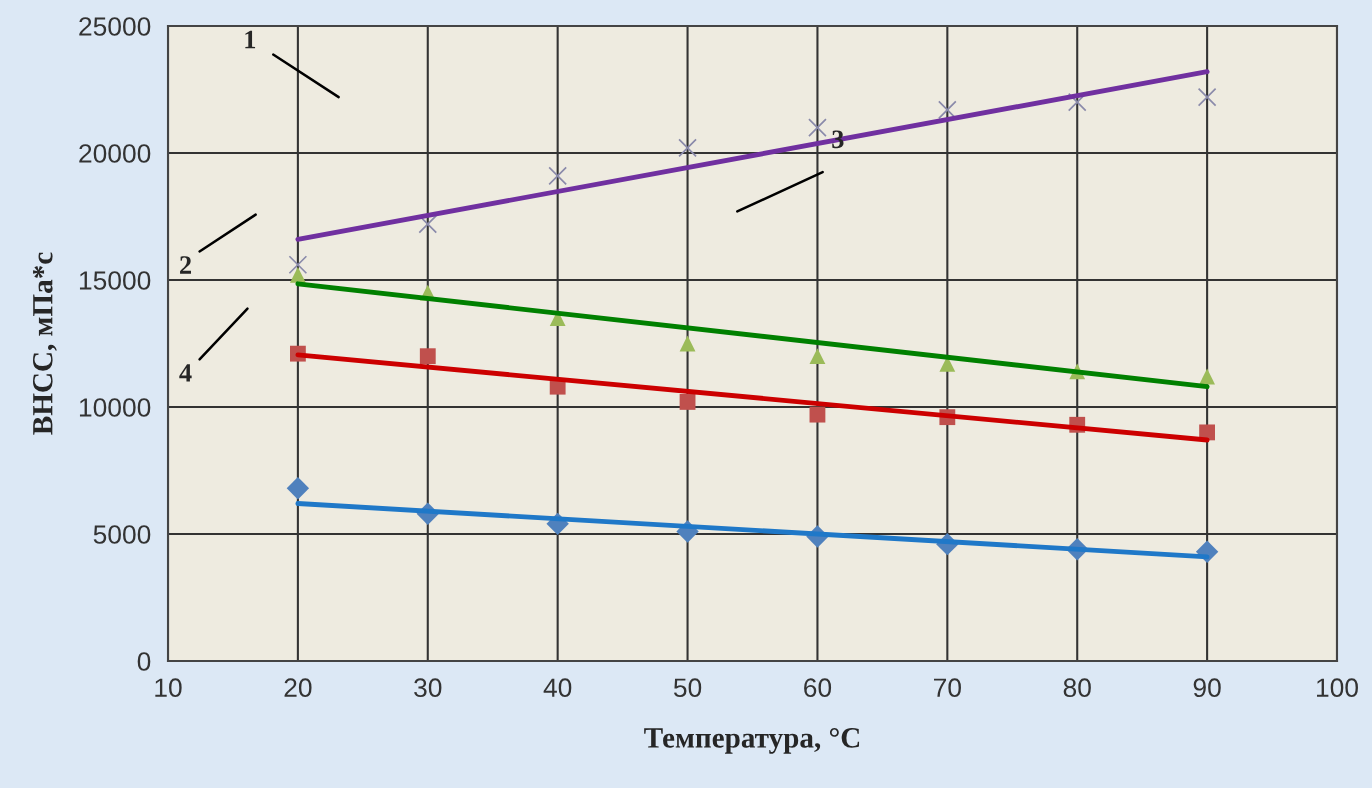 This screenshot has height=788, width=1372. What do you see at coordinates (428, 688) in the screenshot?
I see `x-tick-label: 30` at bounding box center [428, 688].